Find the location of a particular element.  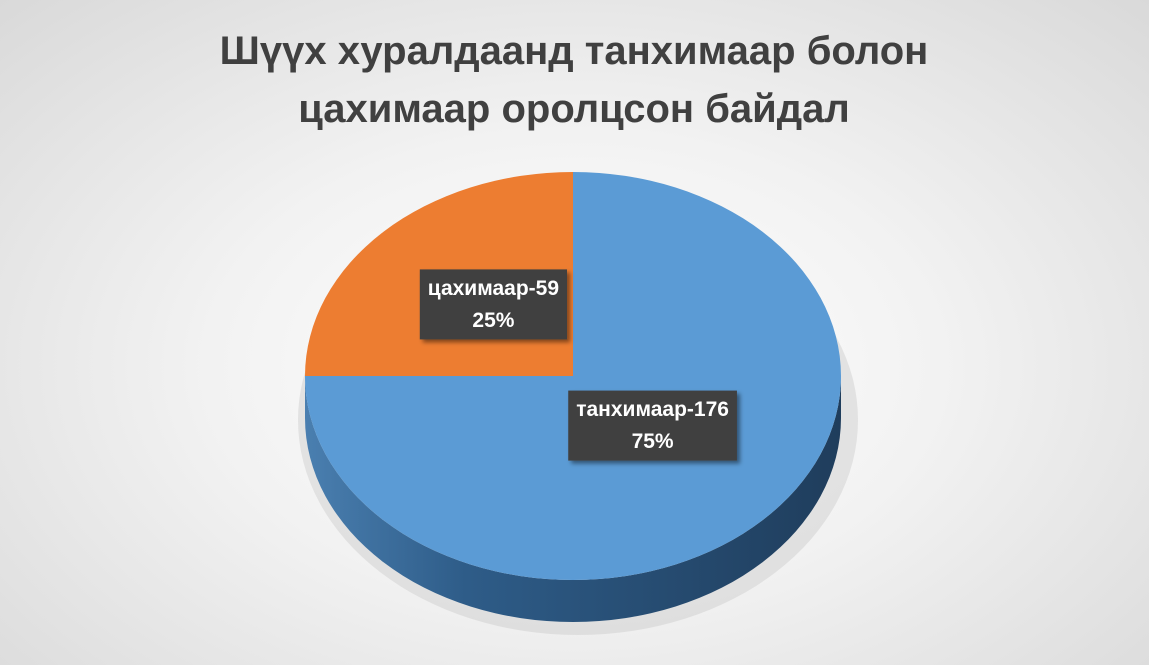

label-percent: 25% is located at coordinates (493, 320).